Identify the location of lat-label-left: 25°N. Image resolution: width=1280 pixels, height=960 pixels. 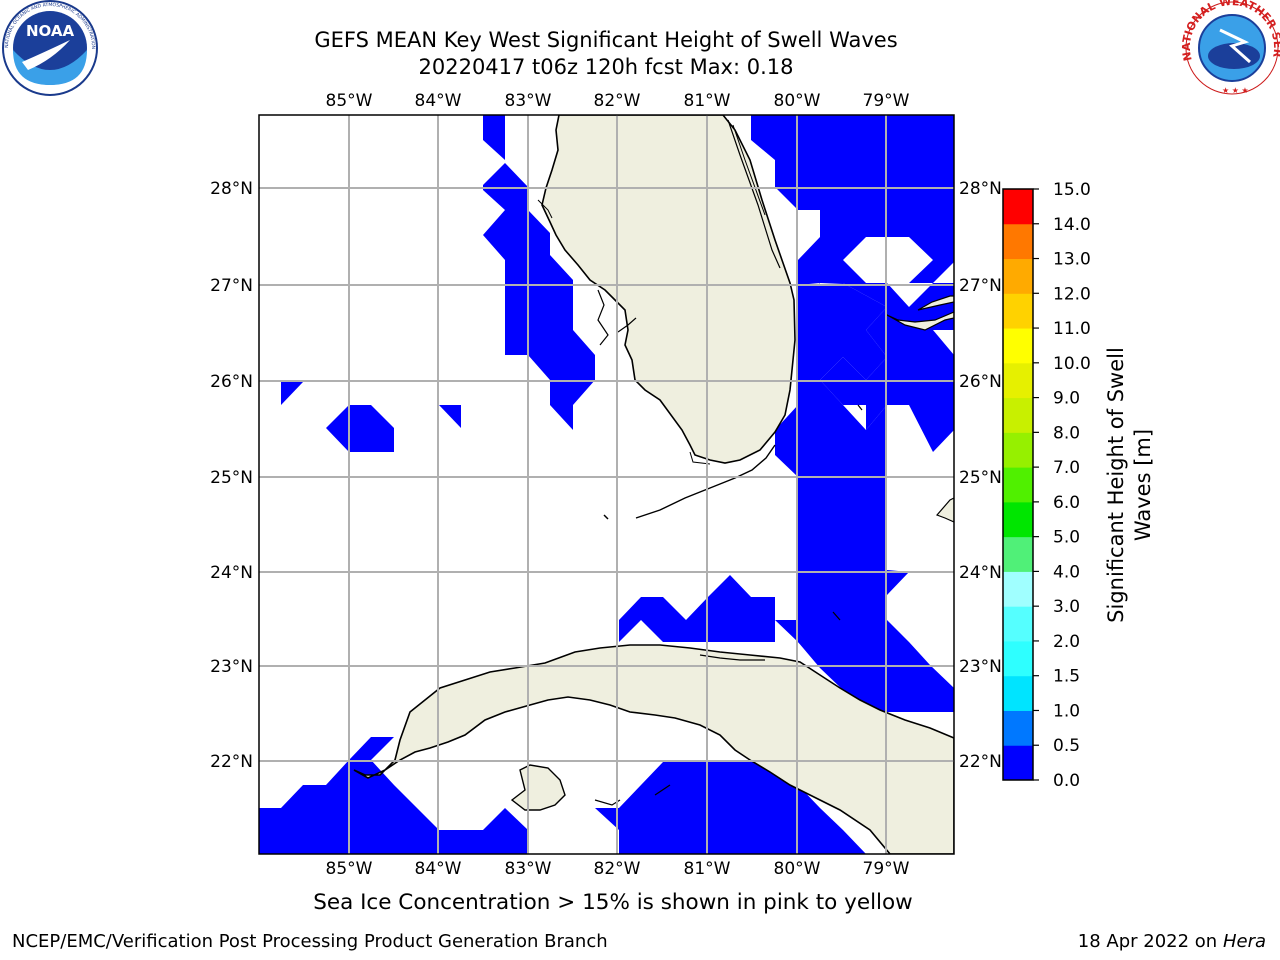
(231, 478).